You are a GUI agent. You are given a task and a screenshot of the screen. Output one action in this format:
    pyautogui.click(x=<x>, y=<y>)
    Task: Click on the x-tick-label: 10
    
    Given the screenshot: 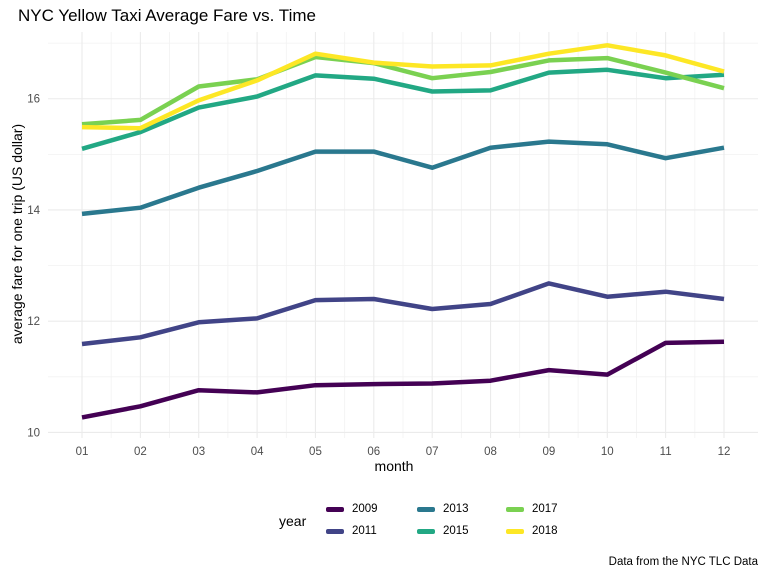 What is the action you would take?
    pyautogui.click(x=607, y=452)
    